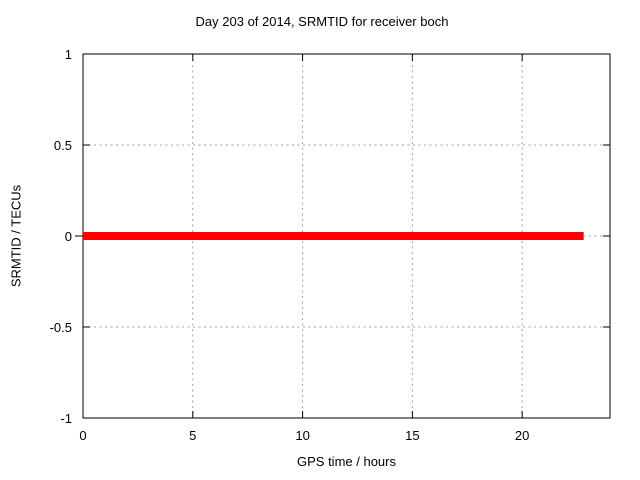  I want to click on y-tick-label: 1, so click(68, 54).